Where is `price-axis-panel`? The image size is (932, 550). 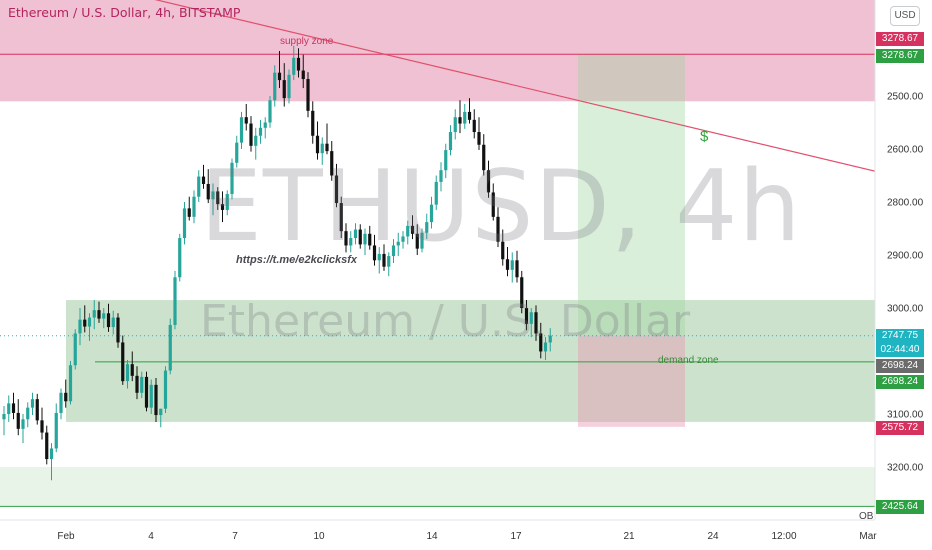 price-axis-panel is located at coordinates (903, 275).